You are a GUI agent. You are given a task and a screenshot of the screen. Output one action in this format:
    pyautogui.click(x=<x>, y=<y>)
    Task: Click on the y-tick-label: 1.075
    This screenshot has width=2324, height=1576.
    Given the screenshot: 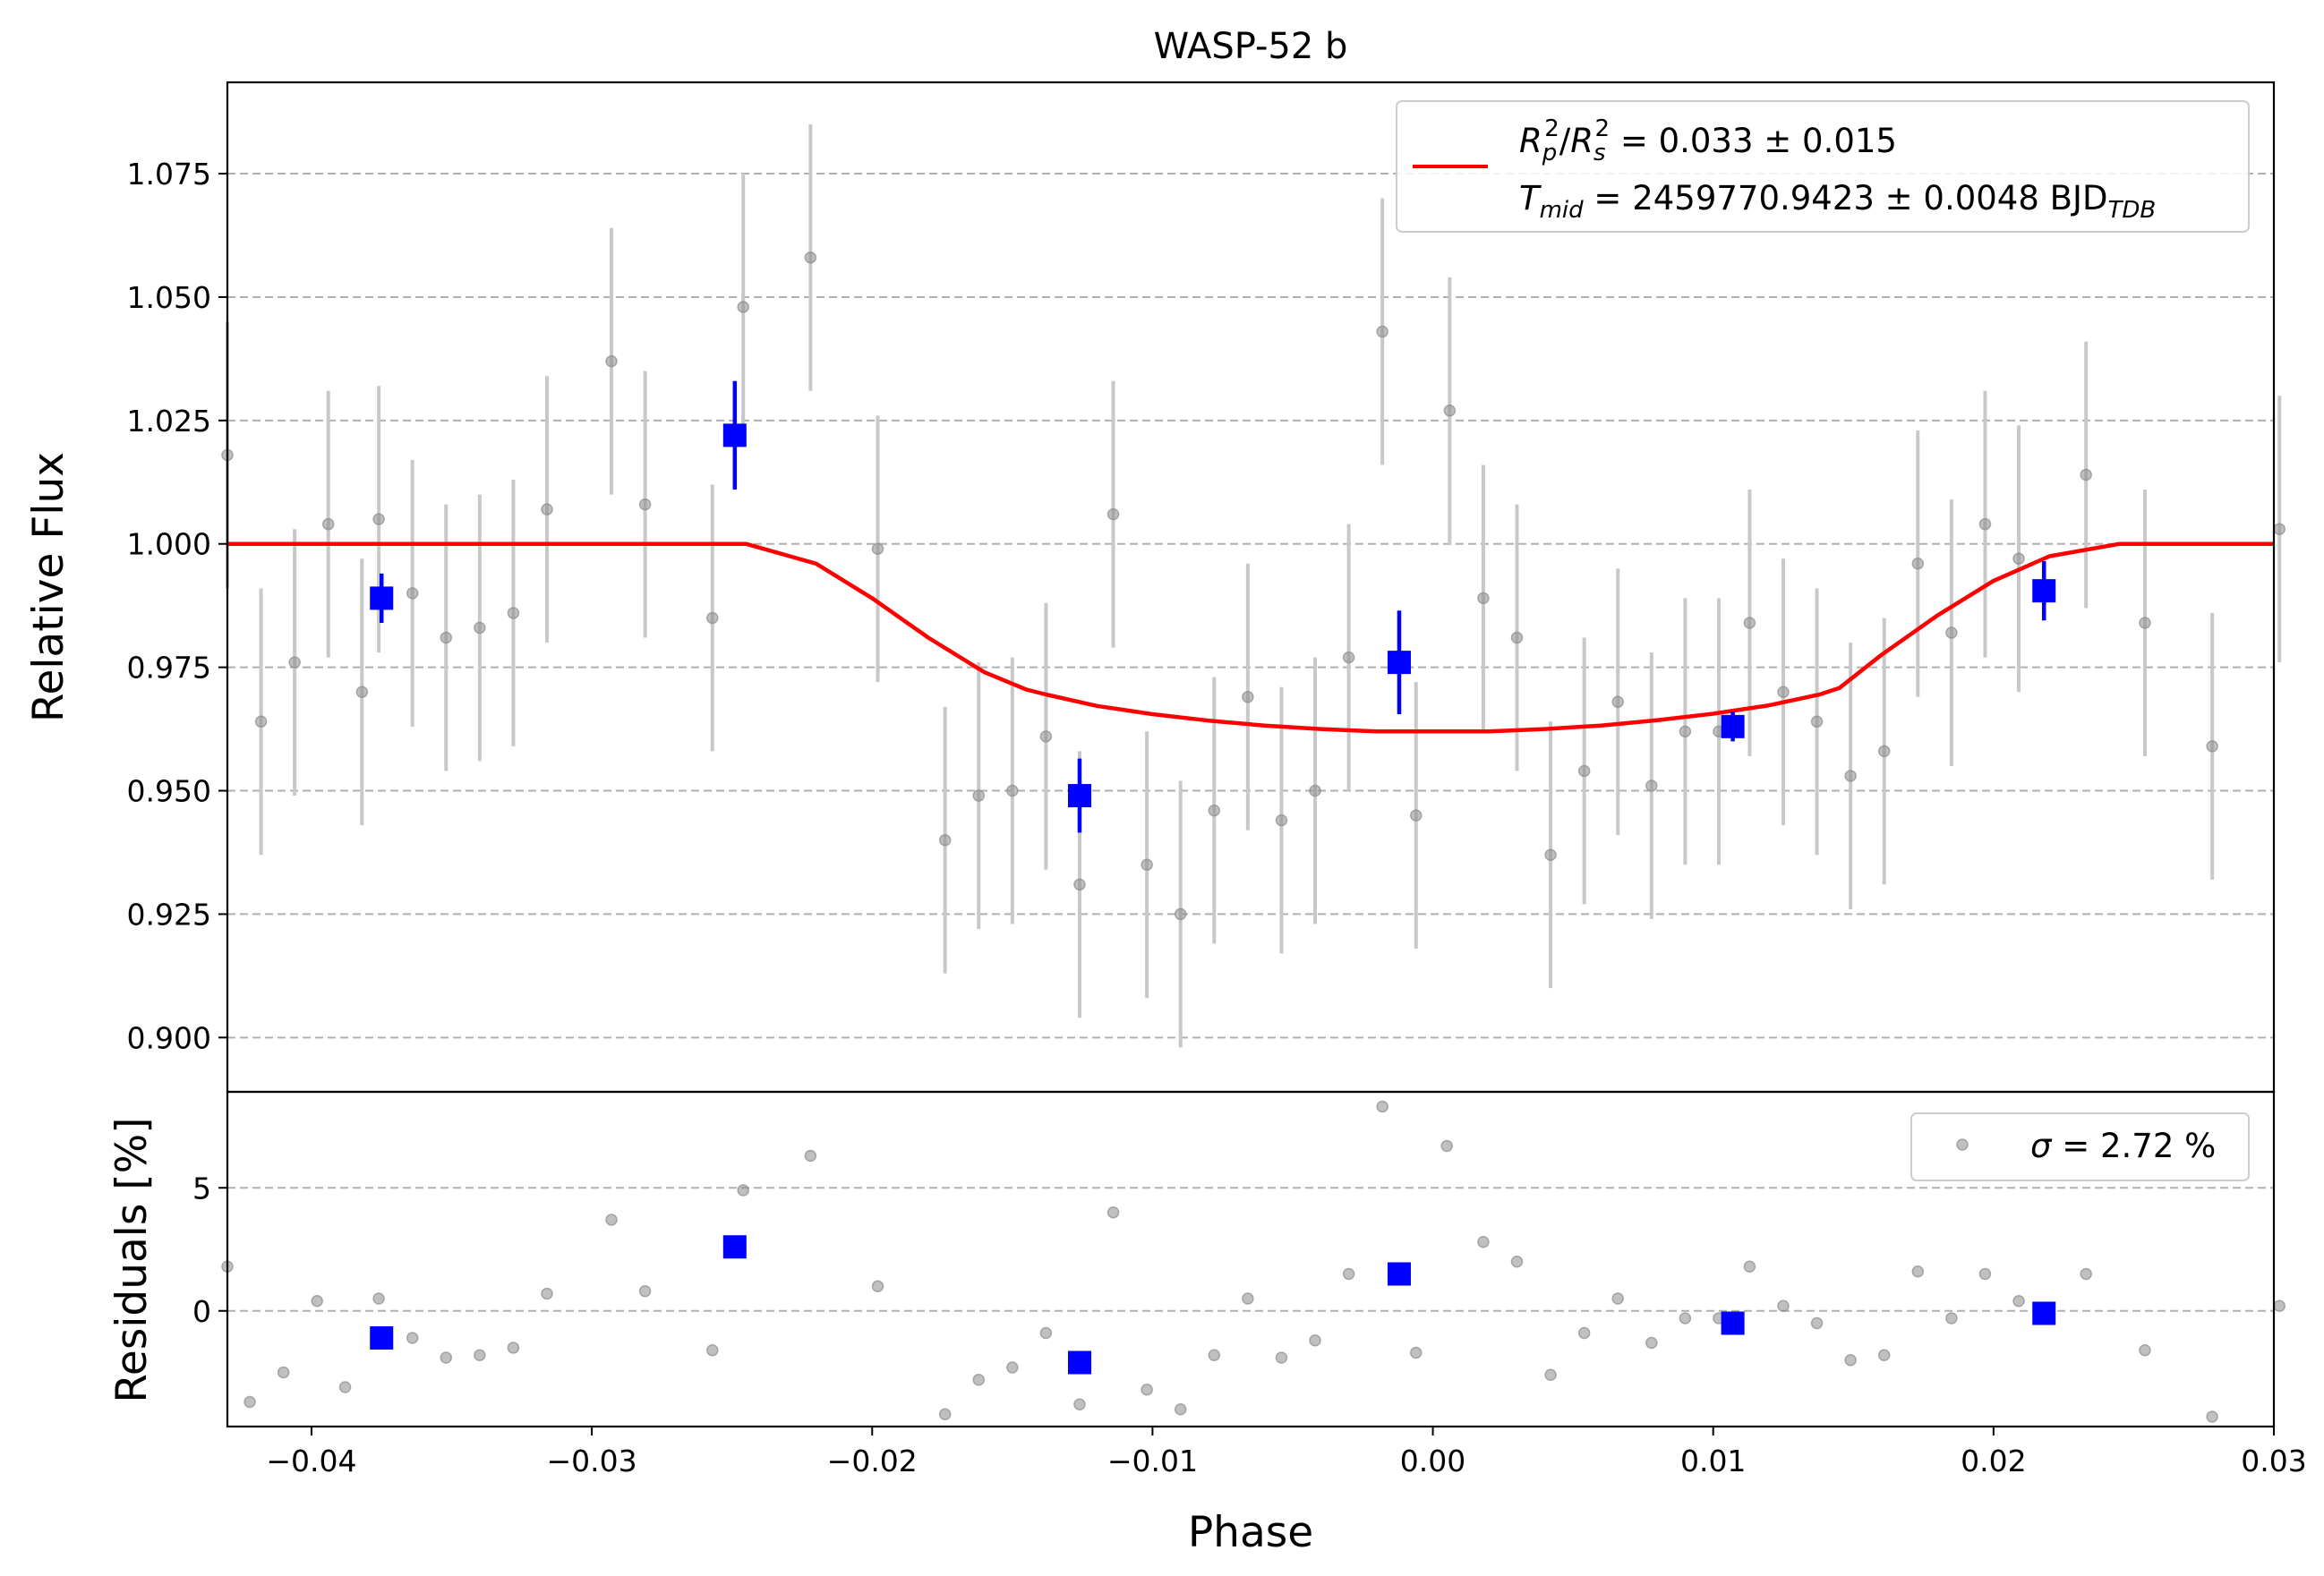 What is the action you would take?
    pyautogui.click(x=169, y=174)
    